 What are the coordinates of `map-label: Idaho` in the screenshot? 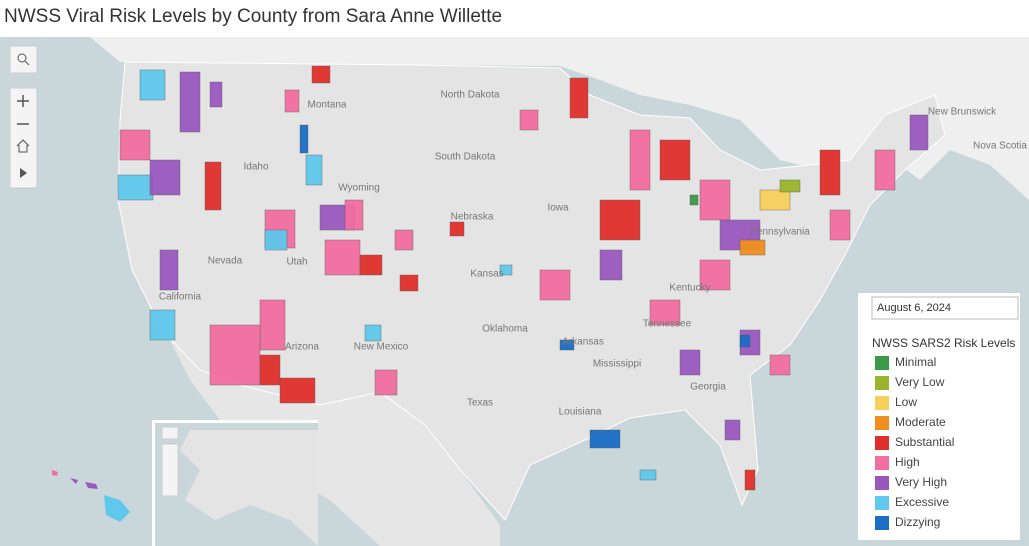 It's located at (255, 167).